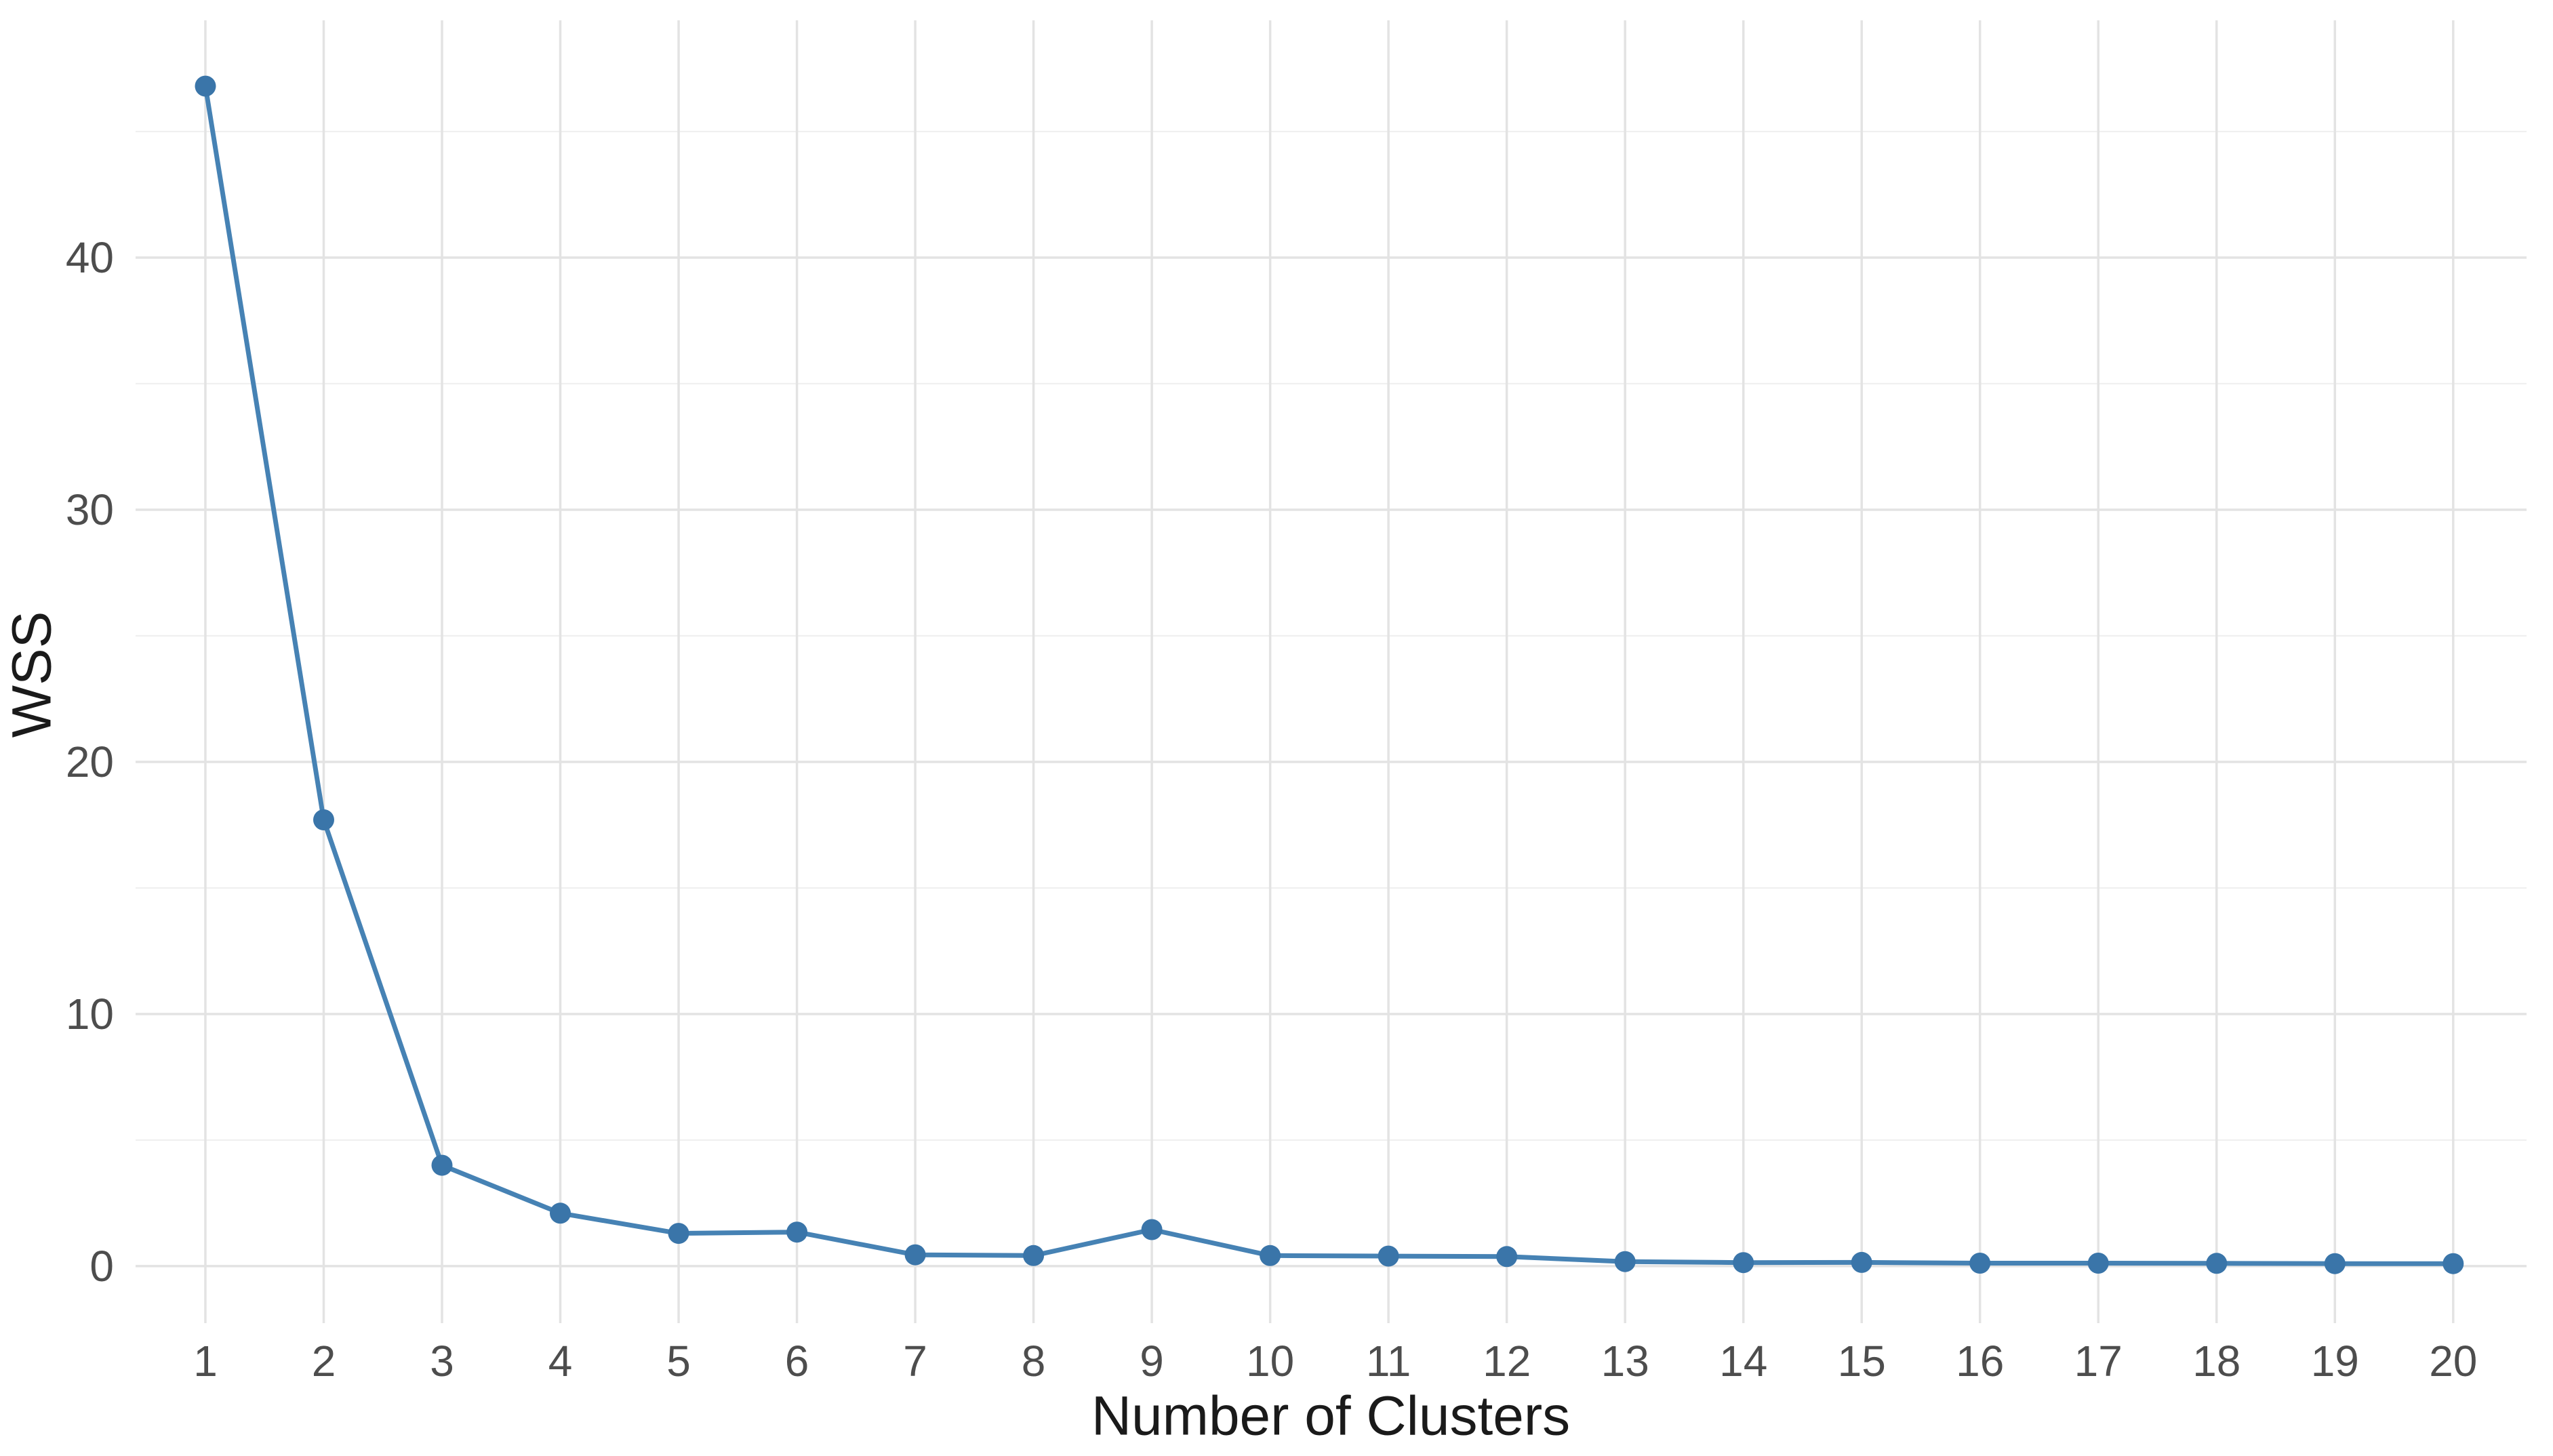 This screenshot has height=1456, width=2553. Describe the element at coordinates (2335, 1361) in the screenshot. I see `x-tick-label: 19` at that location.